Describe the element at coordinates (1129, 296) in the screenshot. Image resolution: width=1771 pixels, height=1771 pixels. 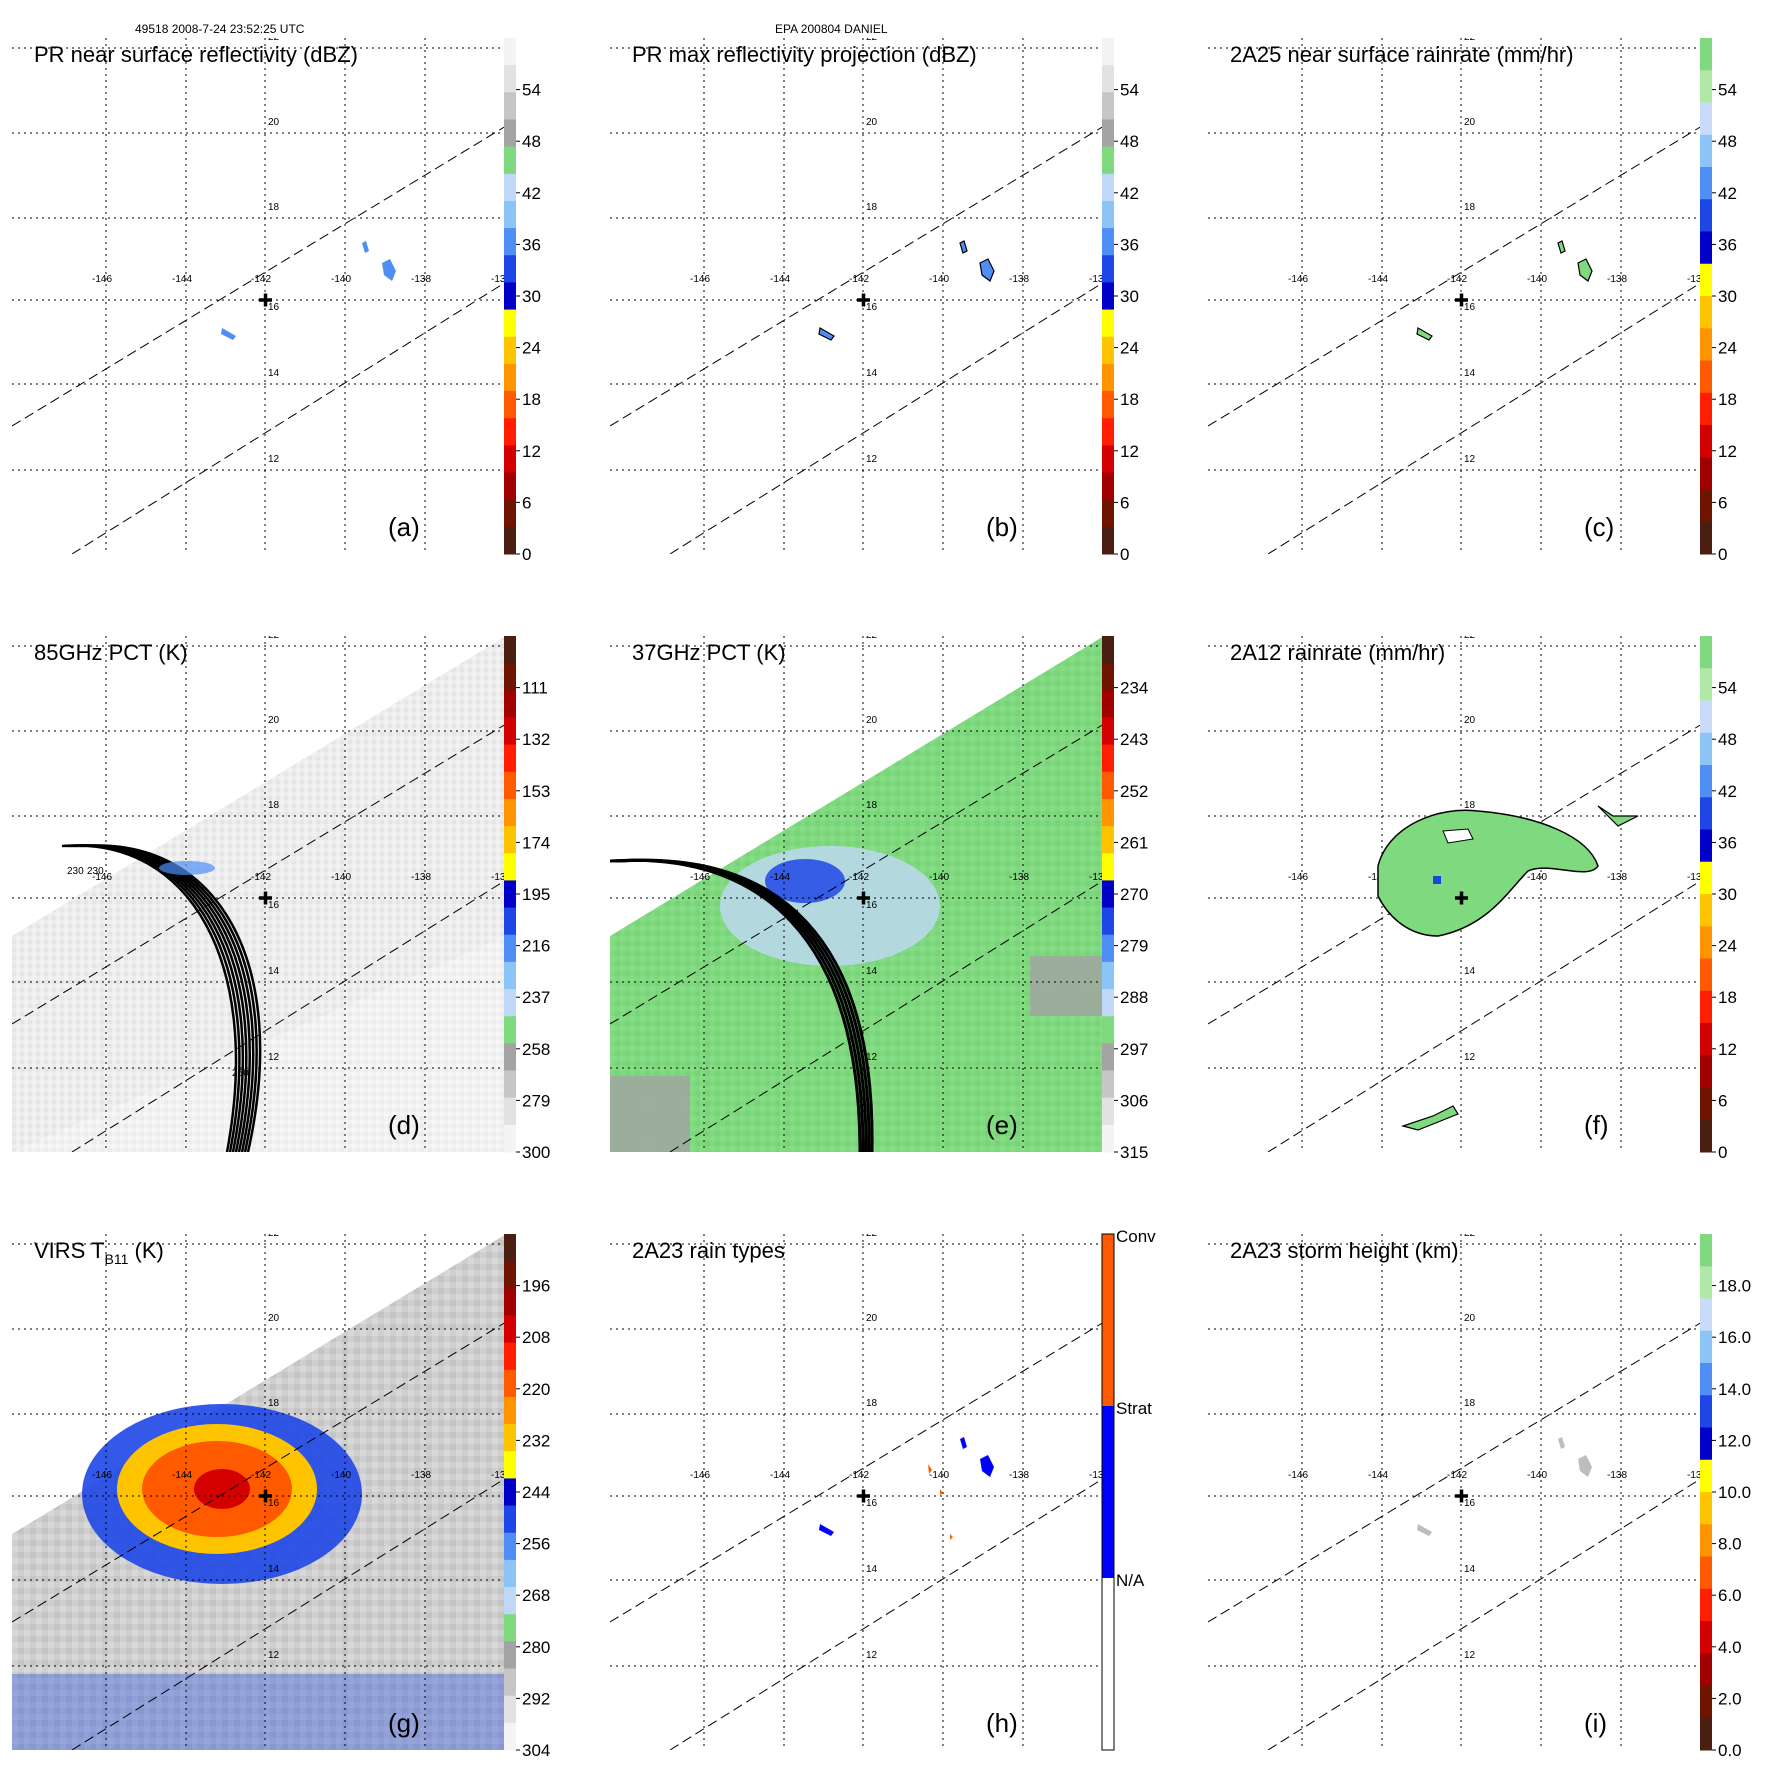
I see `colorbar-label: 30` at that location.